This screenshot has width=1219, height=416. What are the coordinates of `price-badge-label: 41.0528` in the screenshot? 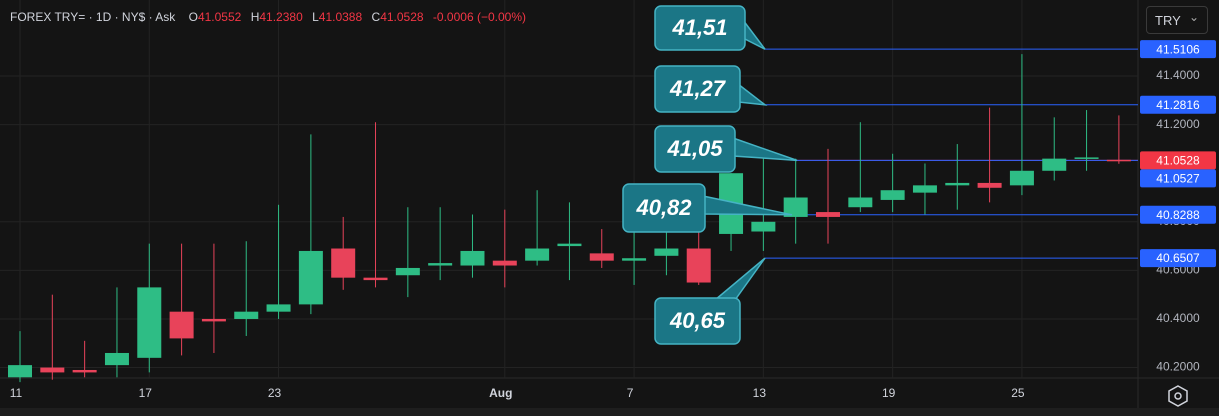 It's located at (1178, 161).